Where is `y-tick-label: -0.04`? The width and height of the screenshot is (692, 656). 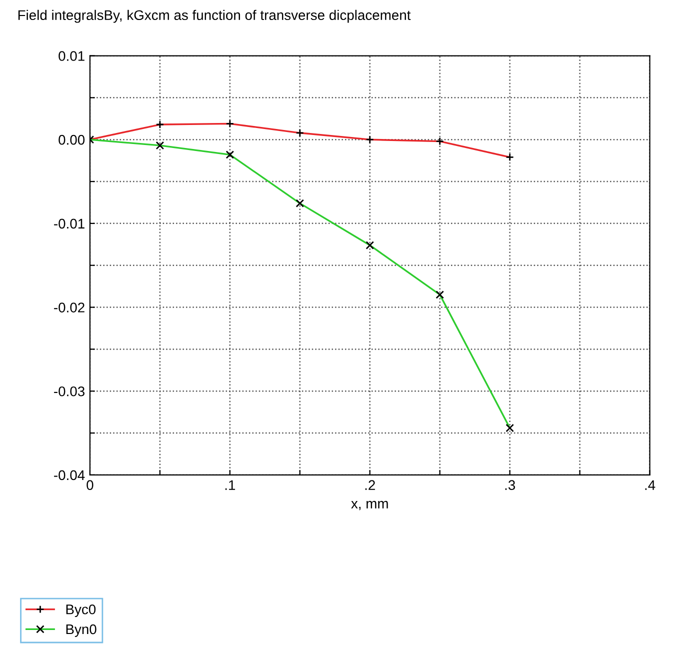 y-tick-label: -0.04 is located at coordinates (69, 475).